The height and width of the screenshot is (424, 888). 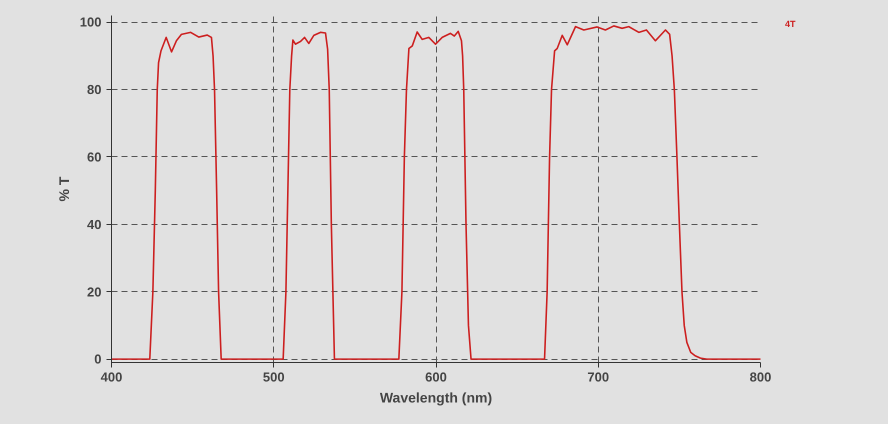 I want to click on y-tick-label: 100, so click(x=91, y=22).